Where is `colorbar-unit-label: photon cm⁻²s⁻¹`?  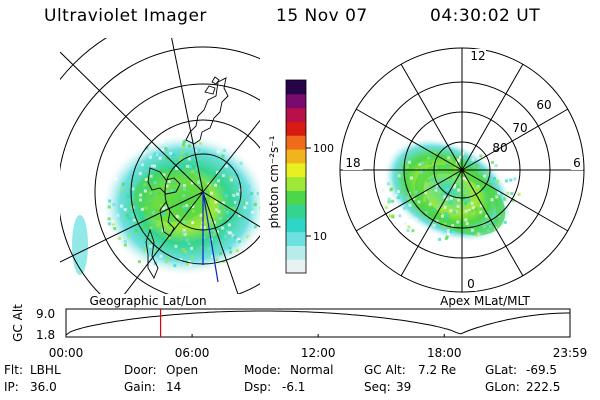
colorbar-unit-label: photon cm⁻²s⁻¹ is located at coordinates (274, 181).